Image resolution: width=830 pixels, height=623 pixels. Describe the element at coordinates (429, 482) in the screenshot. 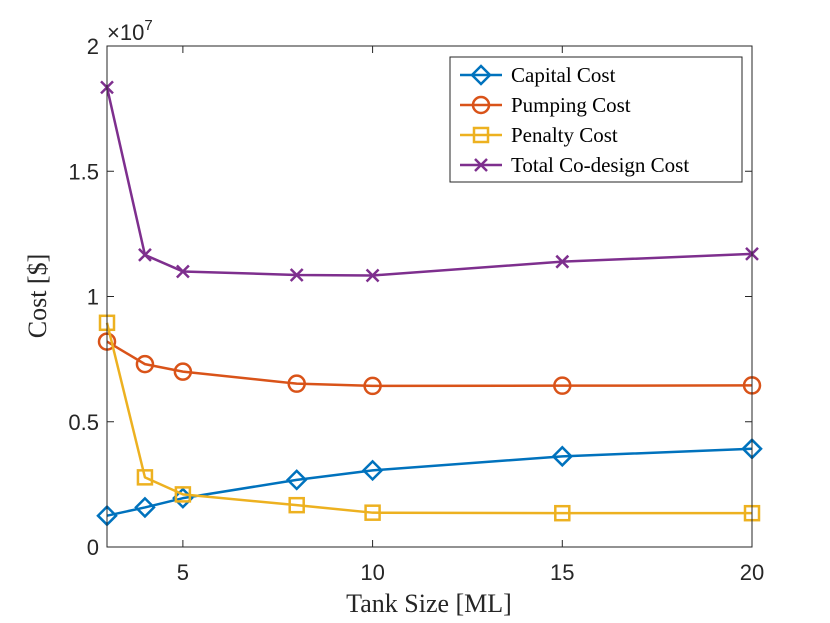

I see `series-line-capital-cost` at that location.